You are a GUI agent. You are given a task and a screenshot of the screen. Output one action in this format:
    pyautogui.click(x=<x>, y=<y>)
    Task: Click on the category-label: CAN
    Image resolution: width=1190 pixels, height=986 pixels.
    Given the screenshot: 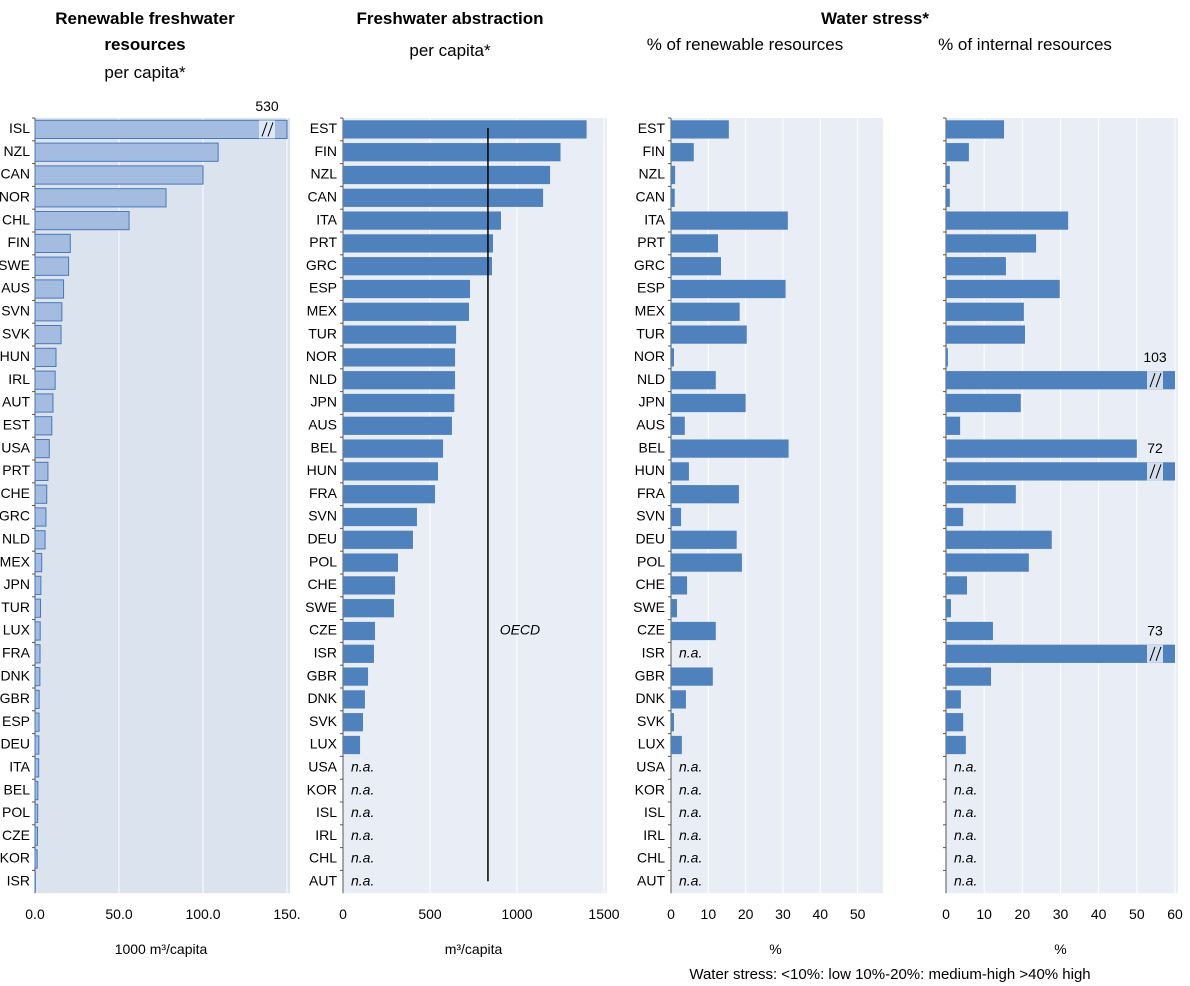 What is the action you would take?
    pyautogui.click(x=15, y=174)
    